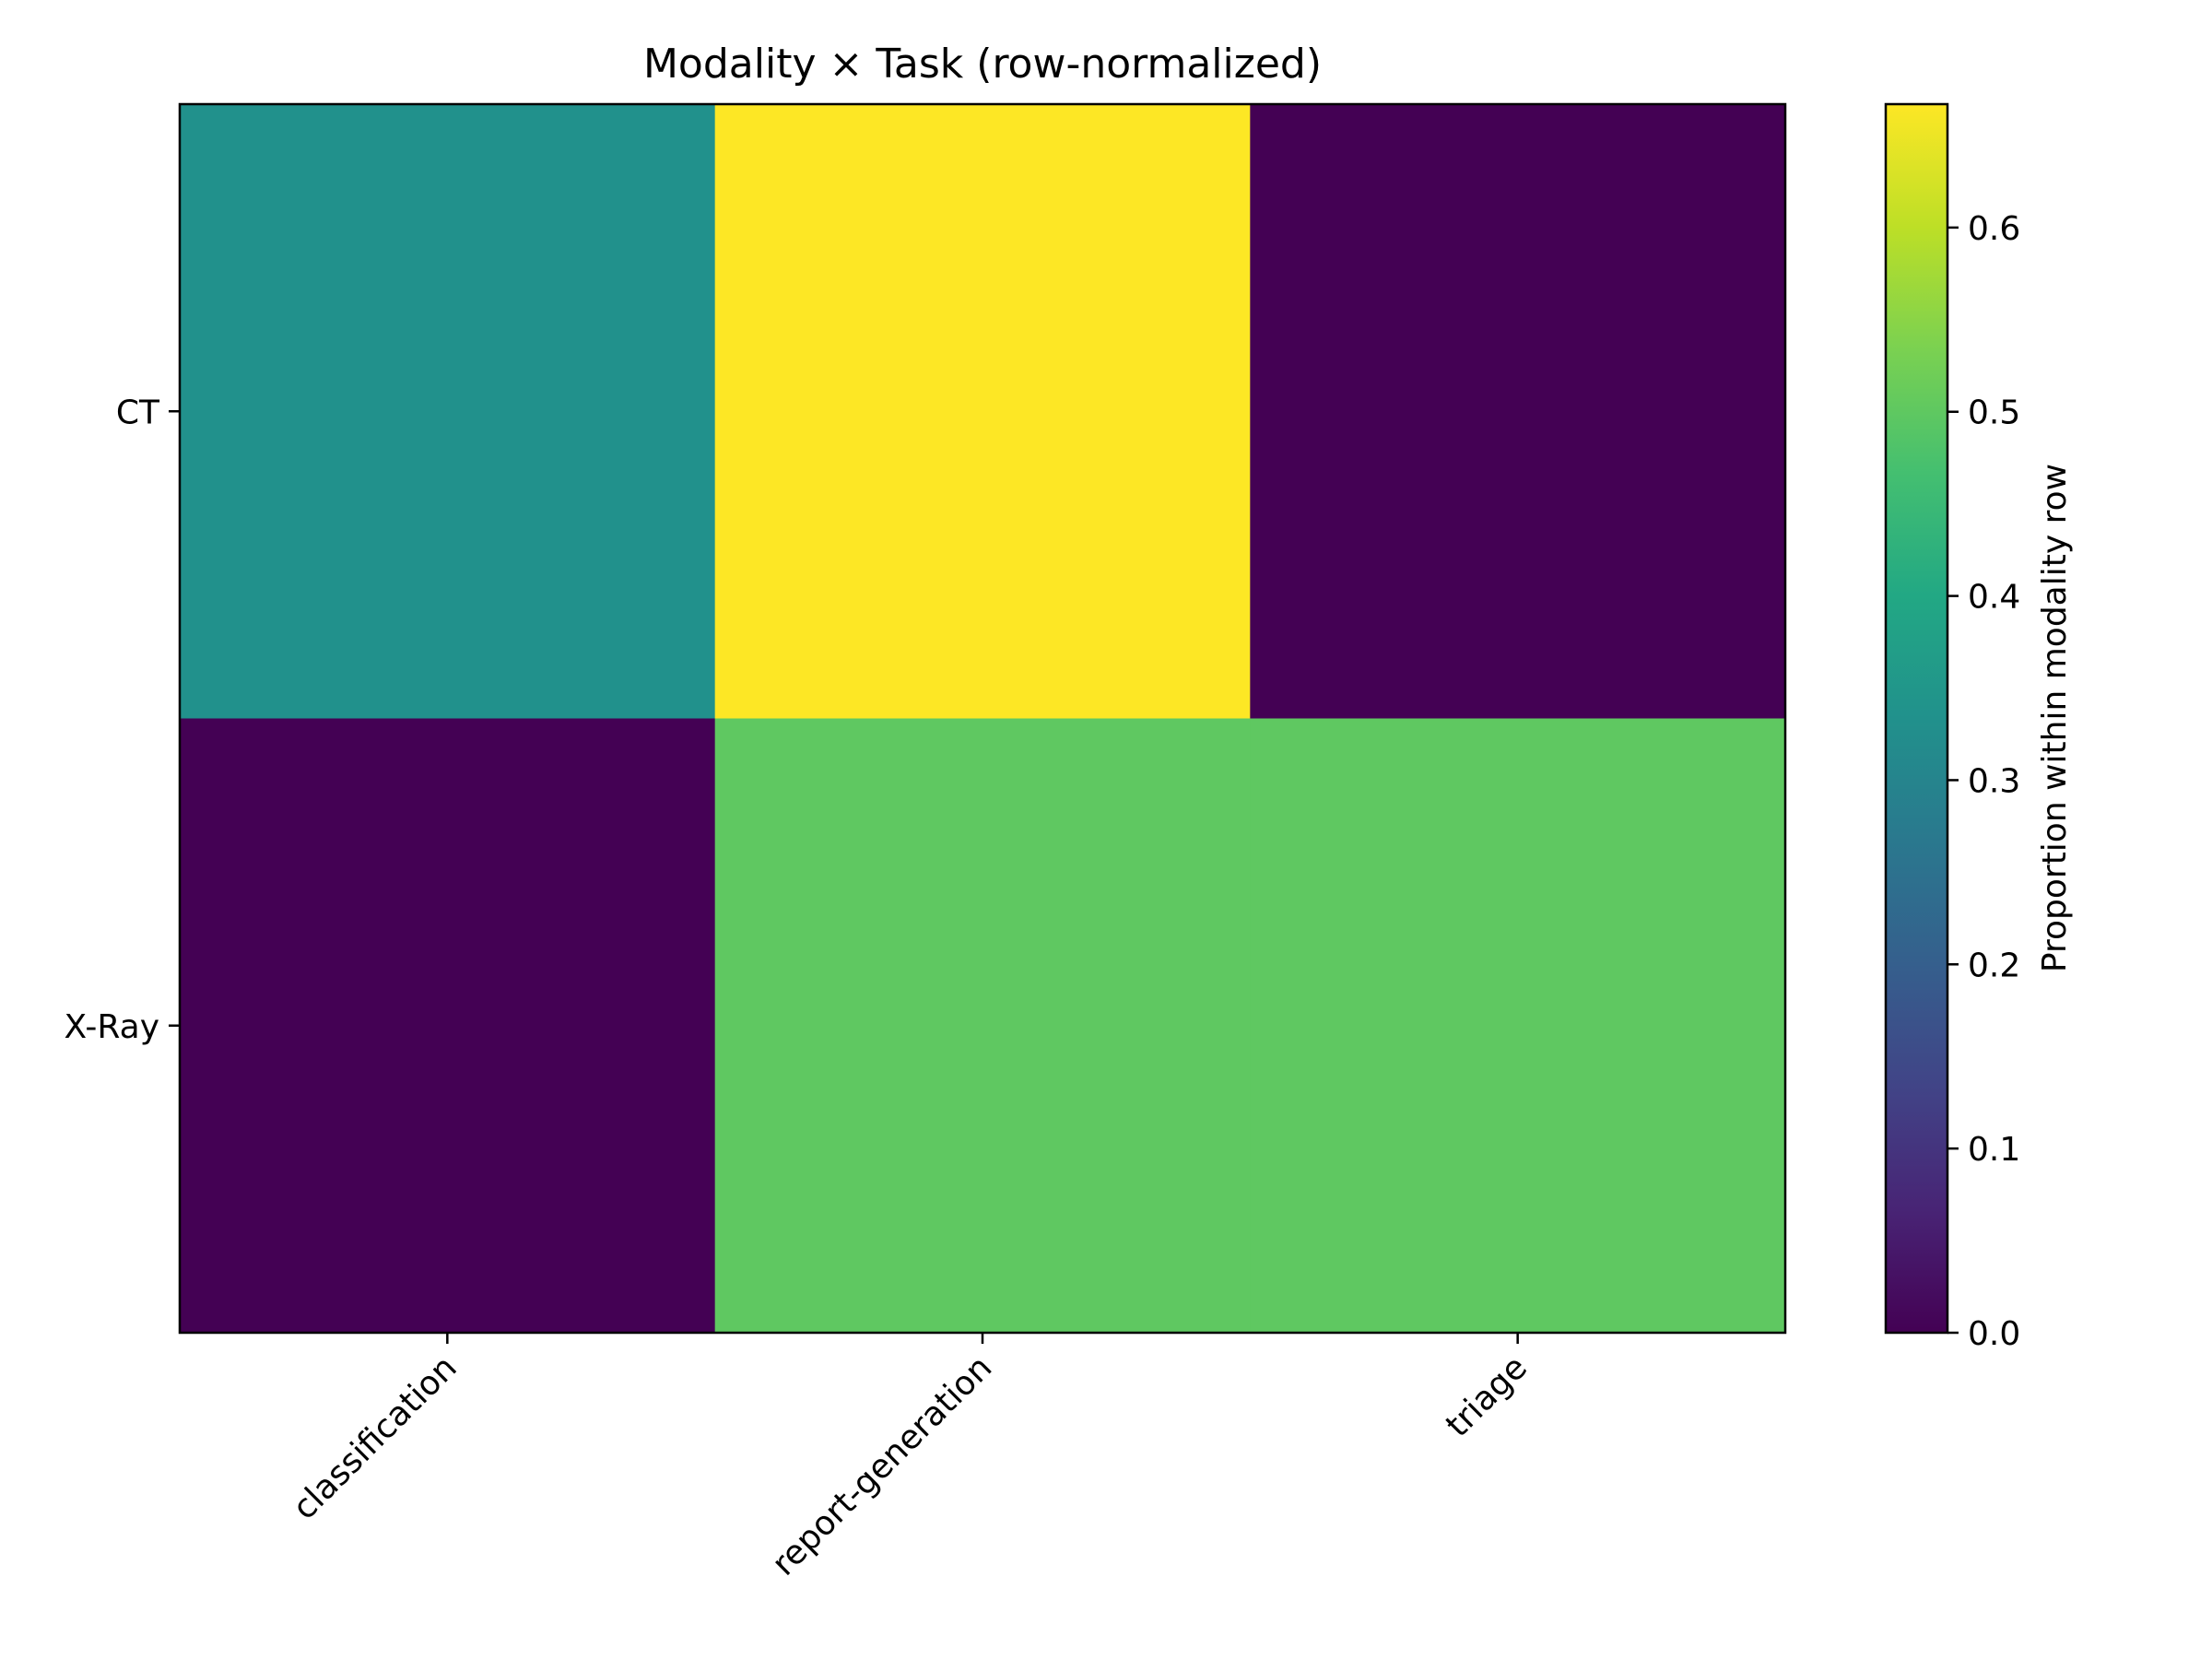 This screenshot has height=1659, width=2212. I want to click on colorbar-tick-label: 0.6, so click(1994, 229).